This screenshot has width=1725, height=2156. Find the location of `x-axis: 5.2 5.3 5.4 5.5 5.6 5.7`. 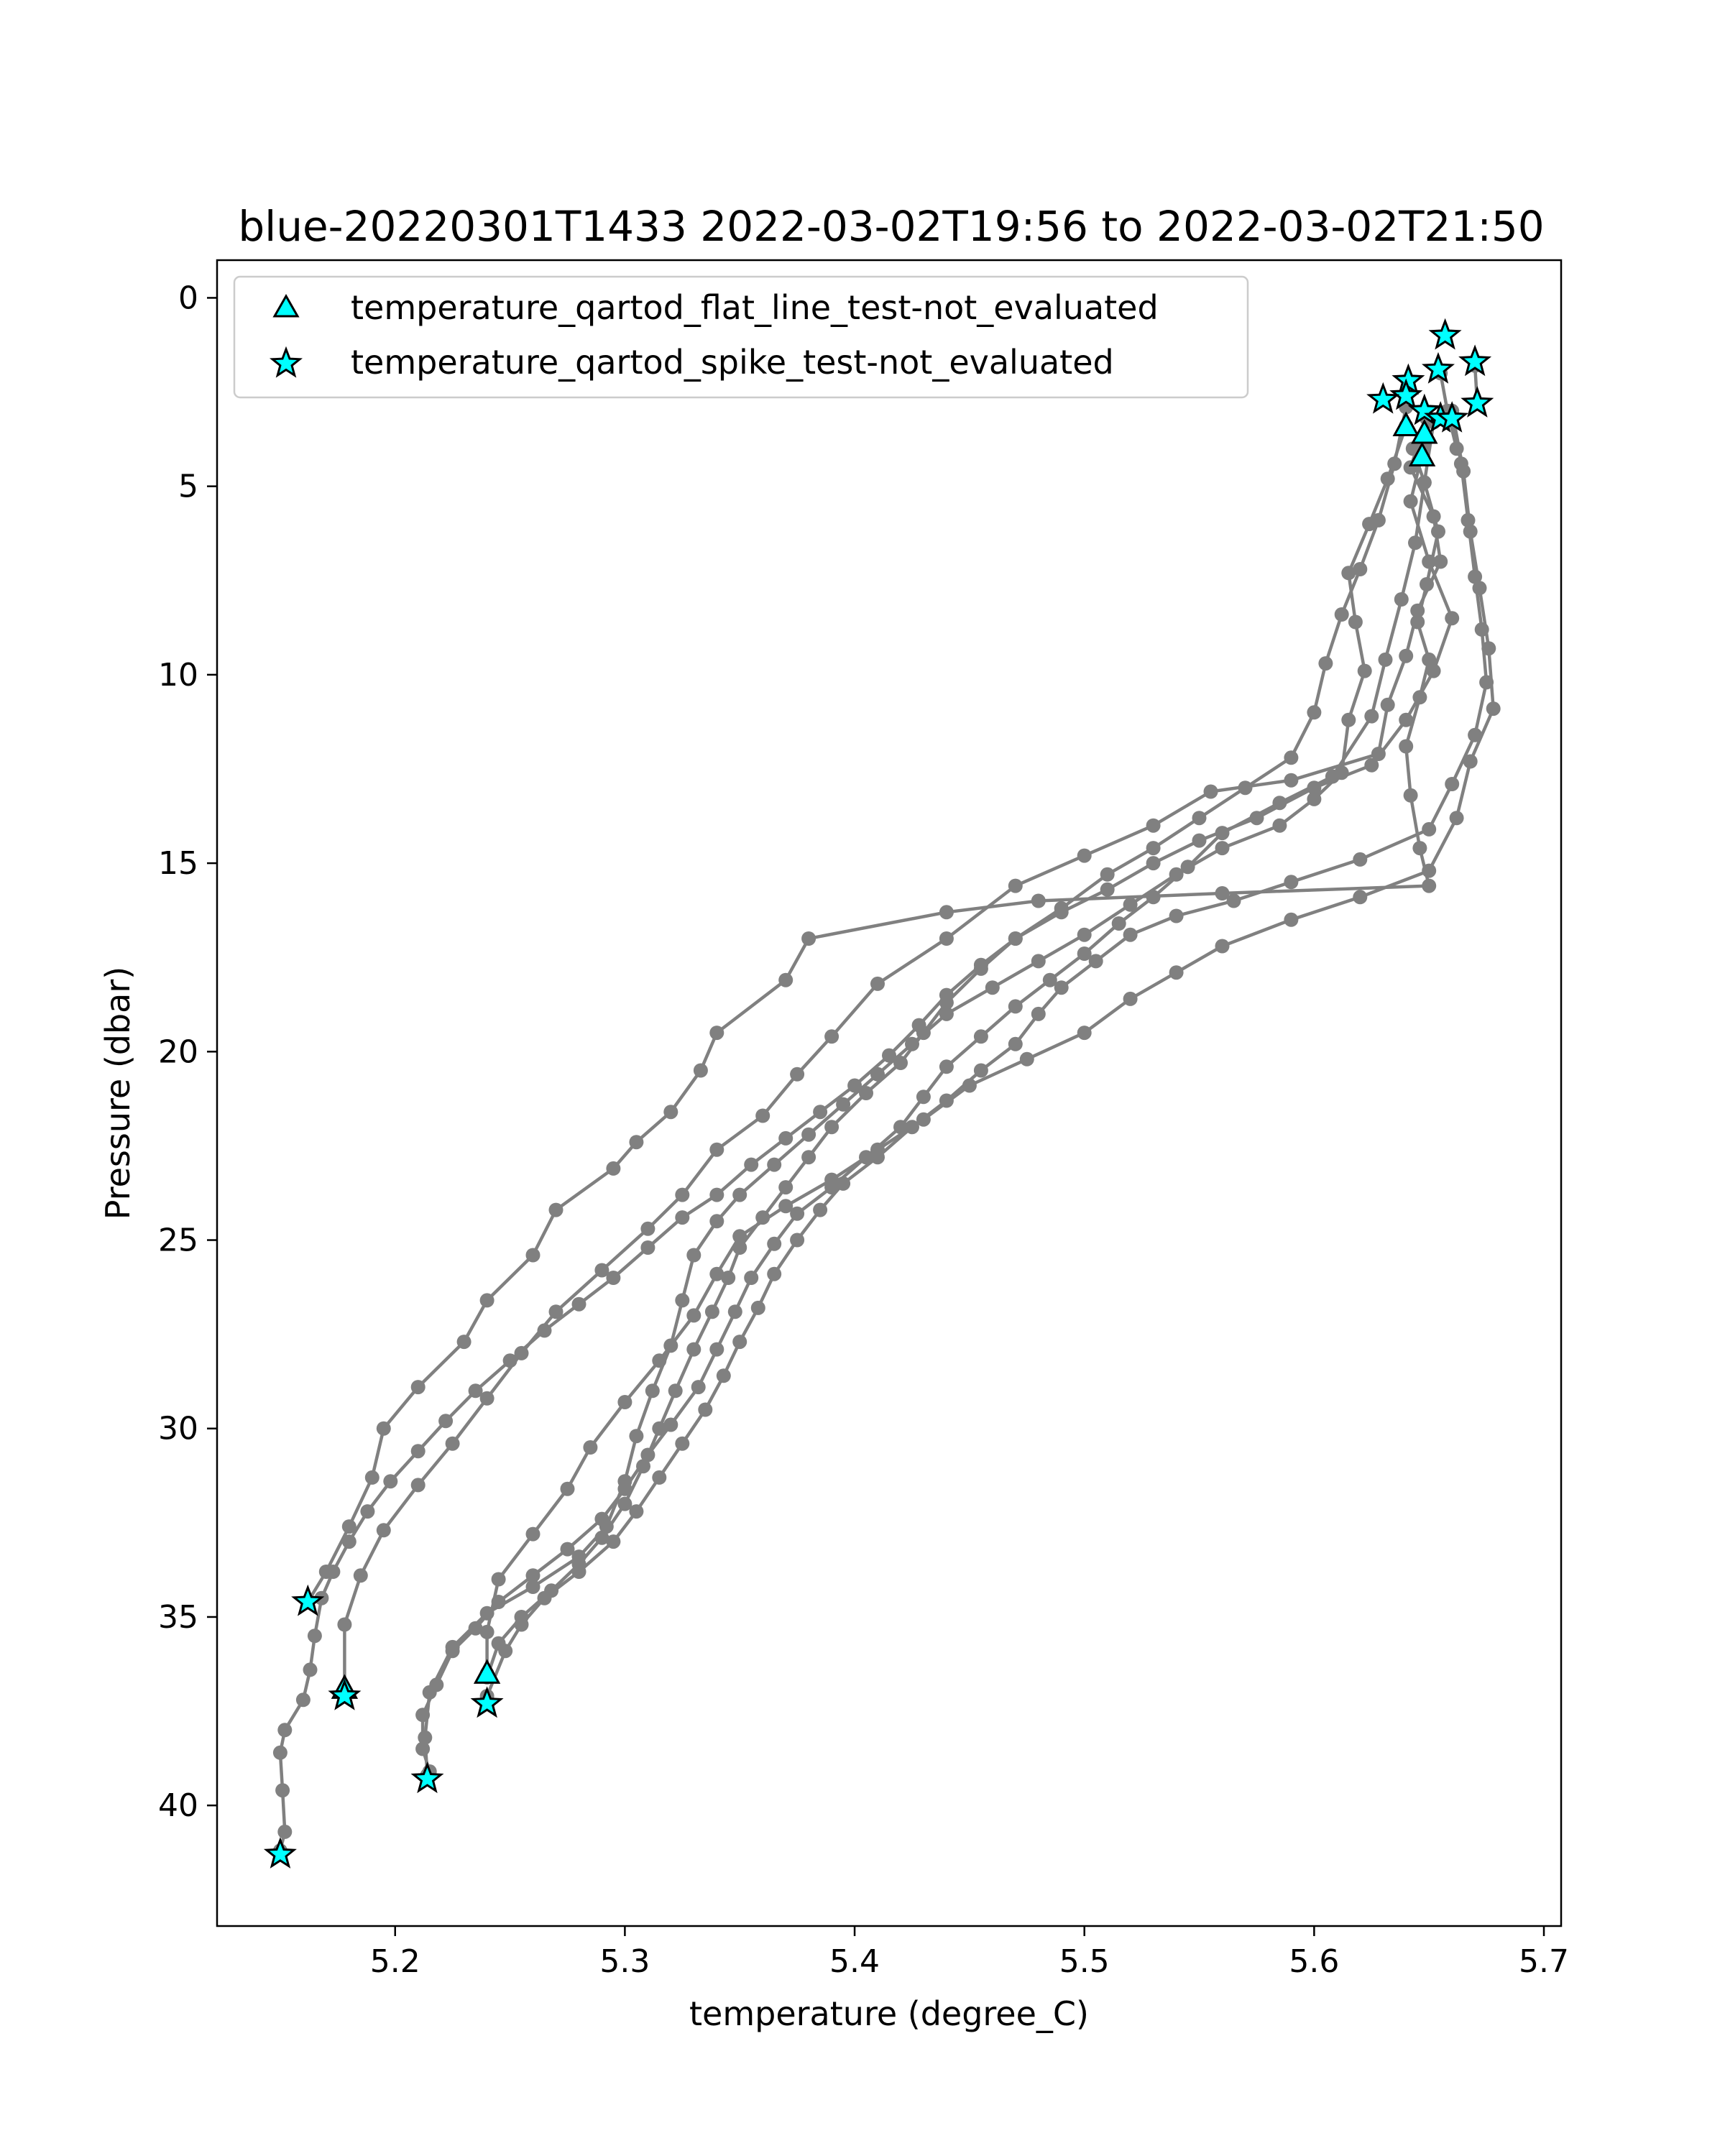

x-axis: 5.2 5.3 5.4 5.5 5.6 5.7 is located at coordinates (969, 1953).